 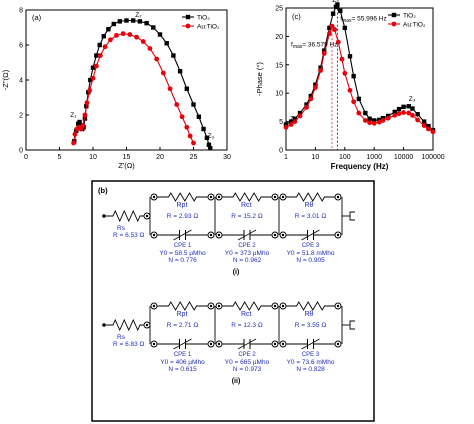 I want to click on panel-b-label: (b), so click(x=103, y=190).